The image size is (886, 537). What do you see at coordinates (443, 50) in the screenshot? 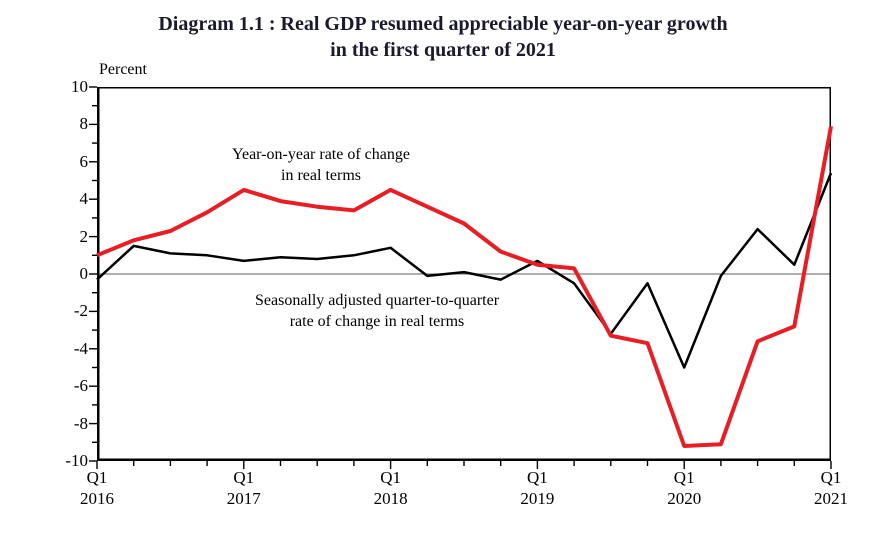
I see `chart-title-line2: in the first quarter of 2021` at bounding box center [443, 50].